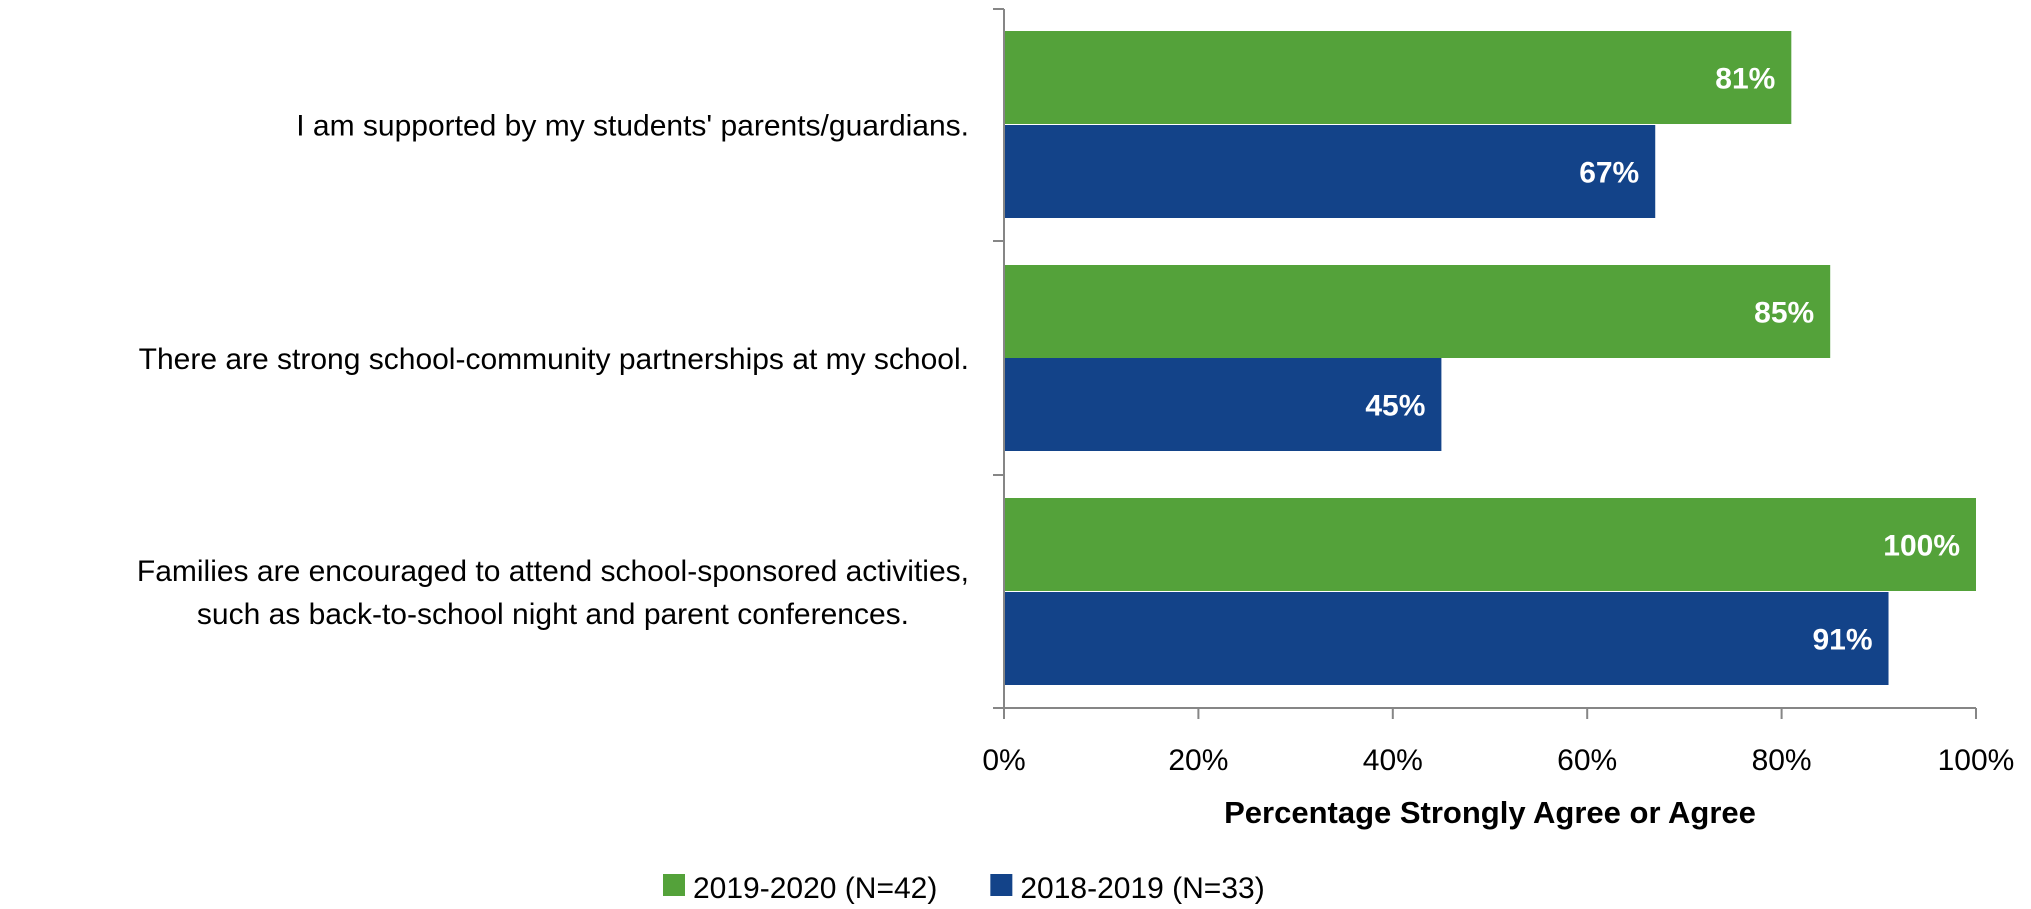 This screenshot has height=909, width=2031. What do you see at coordinates (815, 888) in the screenshot?
I see `legend-label-series1: 2019-2020 (N=42)` at bounding box center [815, 888].